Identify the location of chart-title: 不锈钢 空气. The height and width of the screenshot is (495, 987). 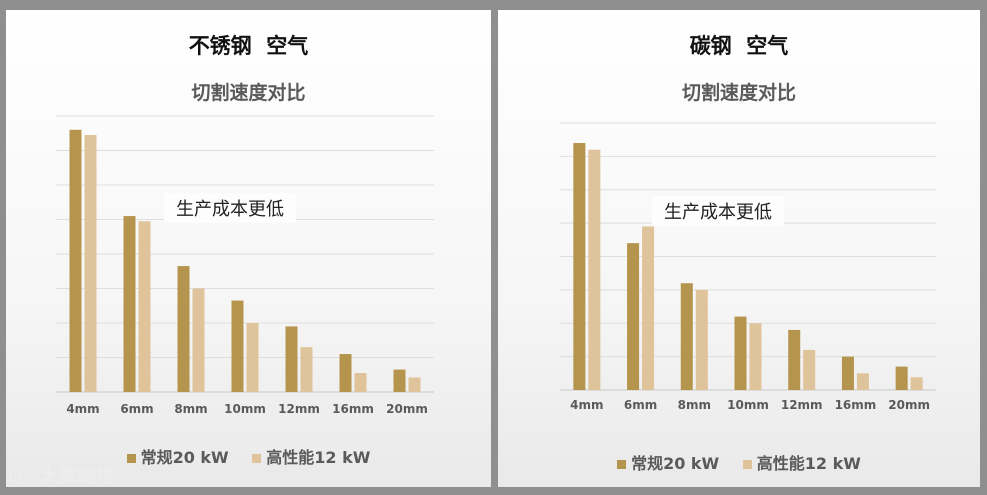
(248, 46).